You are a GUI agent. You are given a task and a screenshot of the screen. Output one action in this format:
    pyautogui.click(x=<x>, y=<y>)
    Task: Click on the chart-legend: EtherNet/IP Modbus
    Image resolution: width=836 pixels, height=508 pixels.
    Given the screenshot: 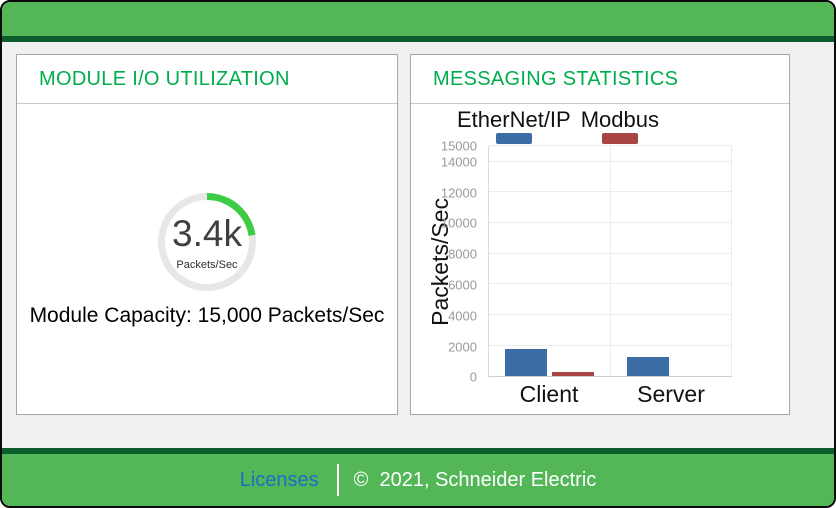 What is the action you would take?
    pyautogui.click(x=623, y=126)
    